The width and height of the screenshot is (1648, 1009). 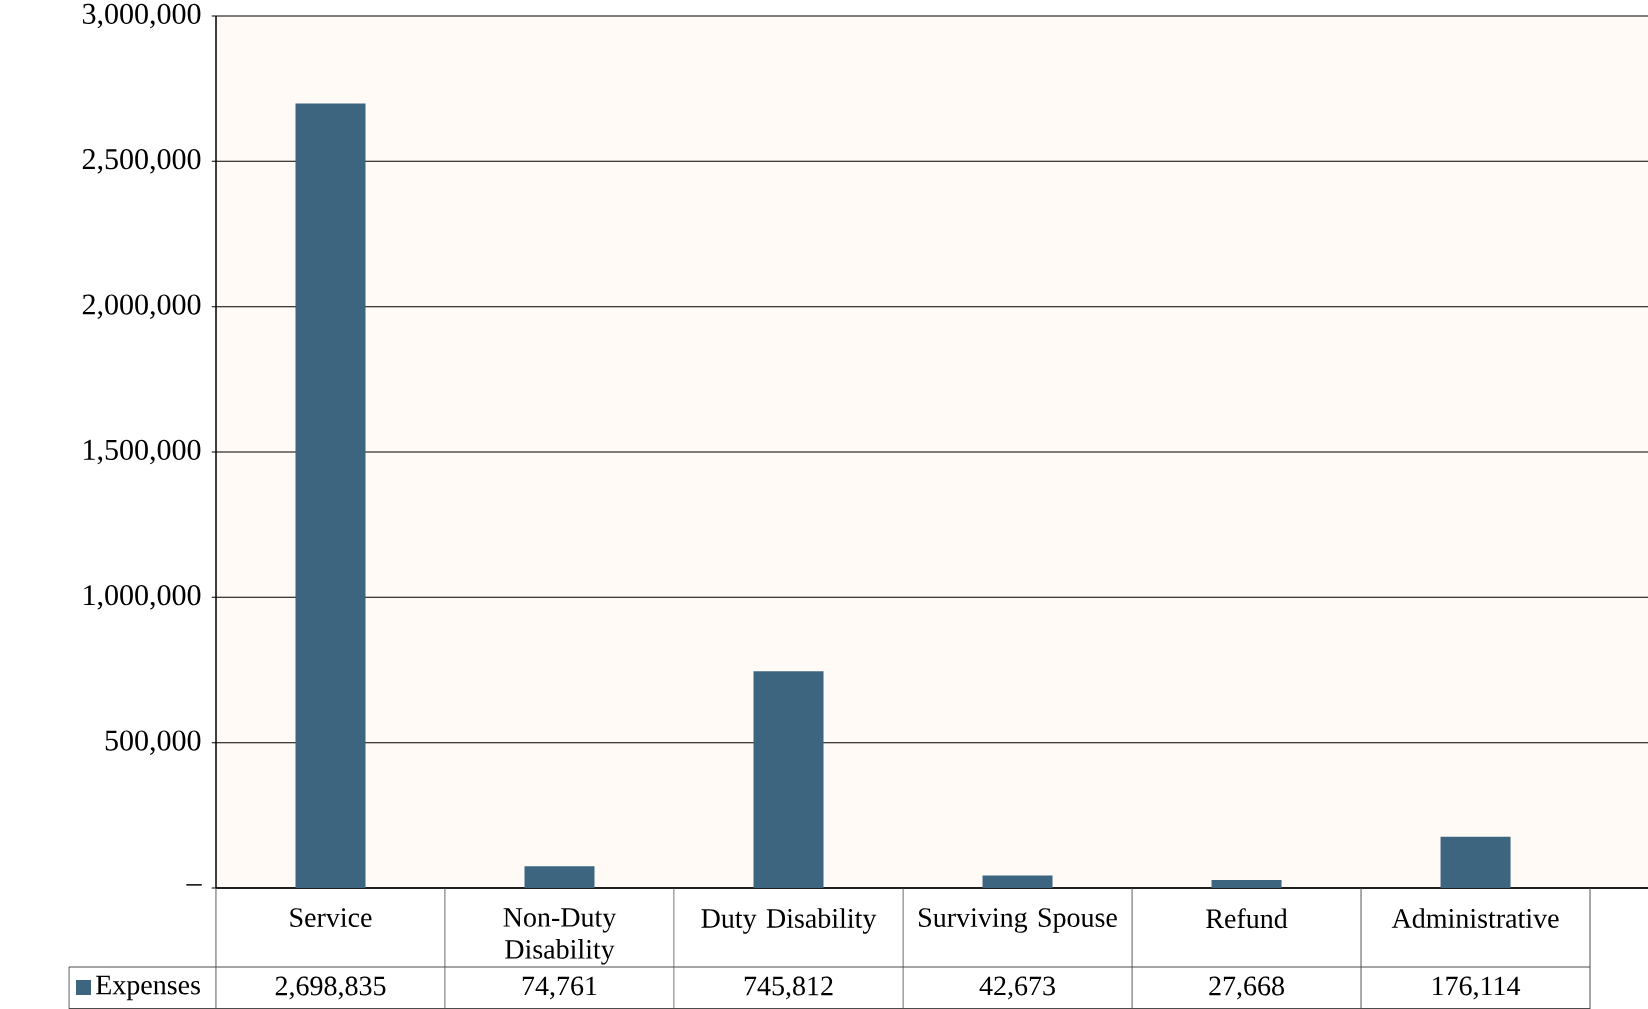 What do you see at coordinates (1247, 918) in the screenshot?
I see `x-tick-label: Refund` at bounding box center [1247, 918].